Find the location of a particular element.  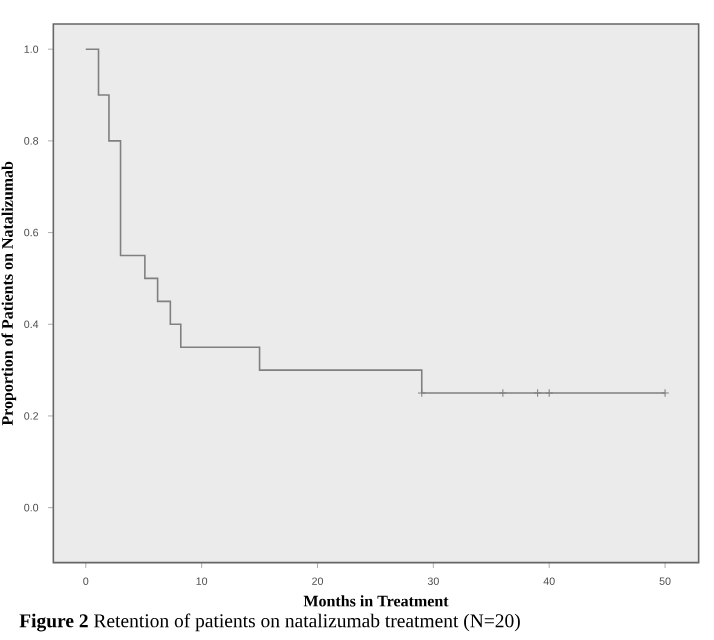

x-axis-title: Months in Treatment is located at coordinates (376, 601).